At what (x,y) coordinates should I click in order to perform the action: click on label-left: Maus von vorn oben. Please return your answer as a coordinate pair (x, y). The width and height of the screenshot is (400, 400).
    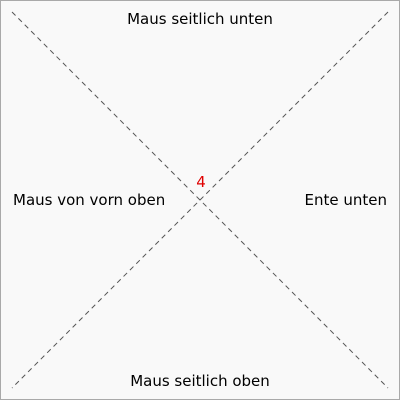
    Looking at the image, I should click on (89, 200).